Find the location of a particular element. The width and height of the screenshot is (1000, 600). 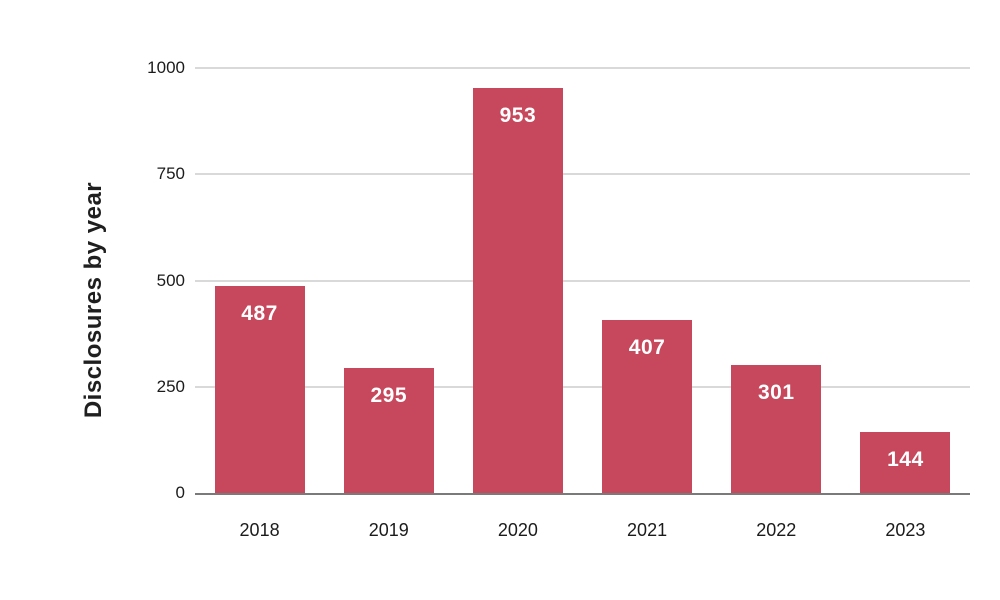

y-tick-label-1000: 1000 is located at coordinates (166, 67).